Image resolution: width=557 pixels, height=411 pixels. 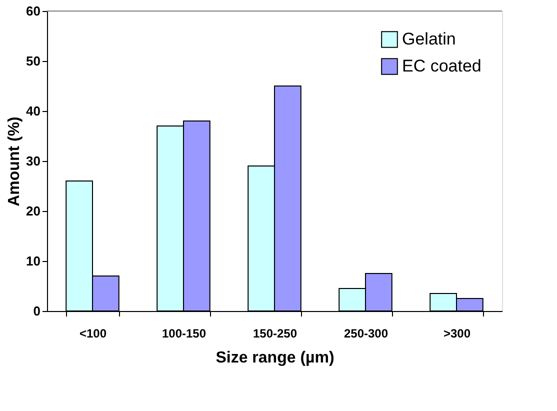 I want to click on x-tick-label: 150-250, so click(x=275, y=333).